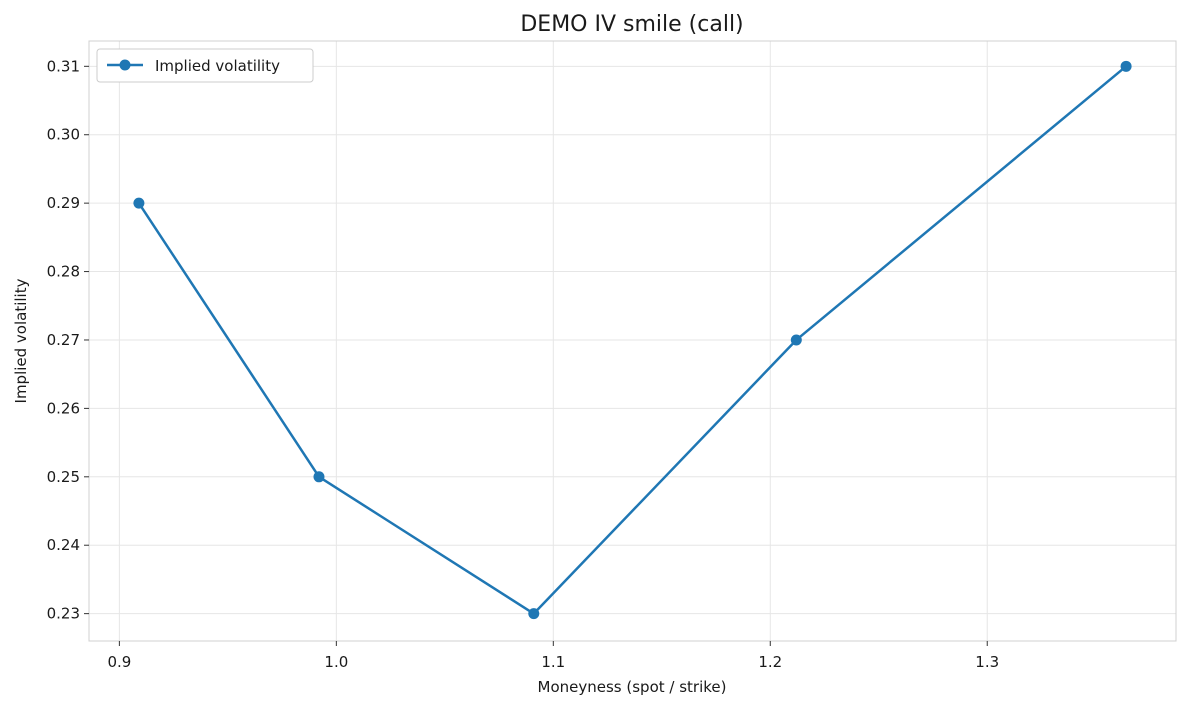 The height and width of the screenshot is (708, 1188). What do you see at coordinates (63, 203) in the screenshot?
I see `y-tick-label: 0.29` at bounding box center [63, 203].